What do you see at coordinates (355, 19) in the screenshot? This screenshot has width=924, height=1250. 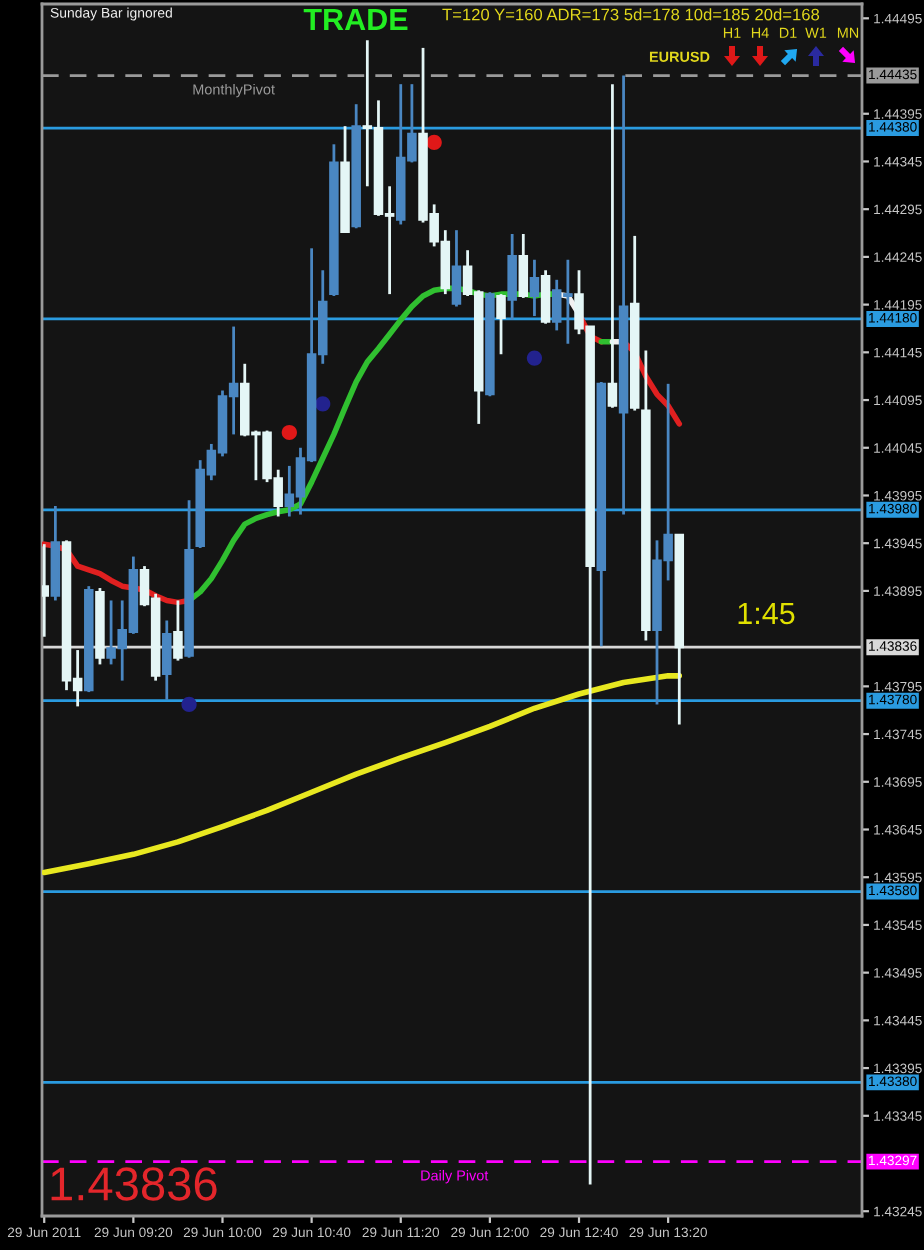 I see `chart-title: TRADE` at bounding box center [355, 19].